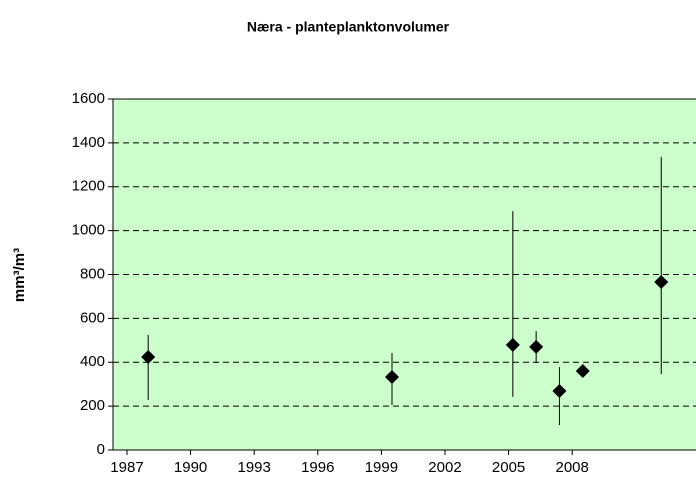  I want to click on y-tick-label: 1200, so click(88, 186).